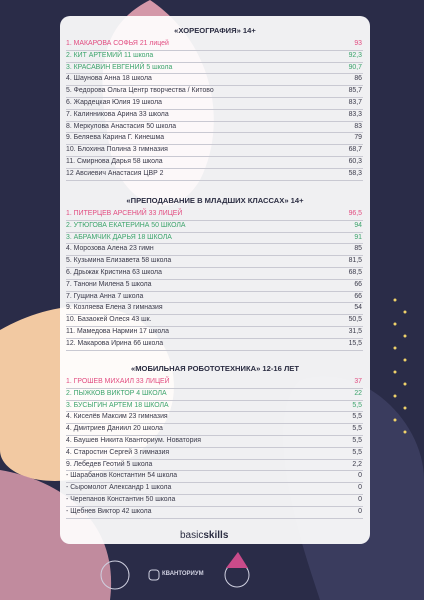 Image resolution: width=424 pixels, height=600 pixels. Describe the element at coordinates (214, 344) in the screenshot. I see `result-row: 12. Макарова Ирина 66 школа 15,5` at that location.